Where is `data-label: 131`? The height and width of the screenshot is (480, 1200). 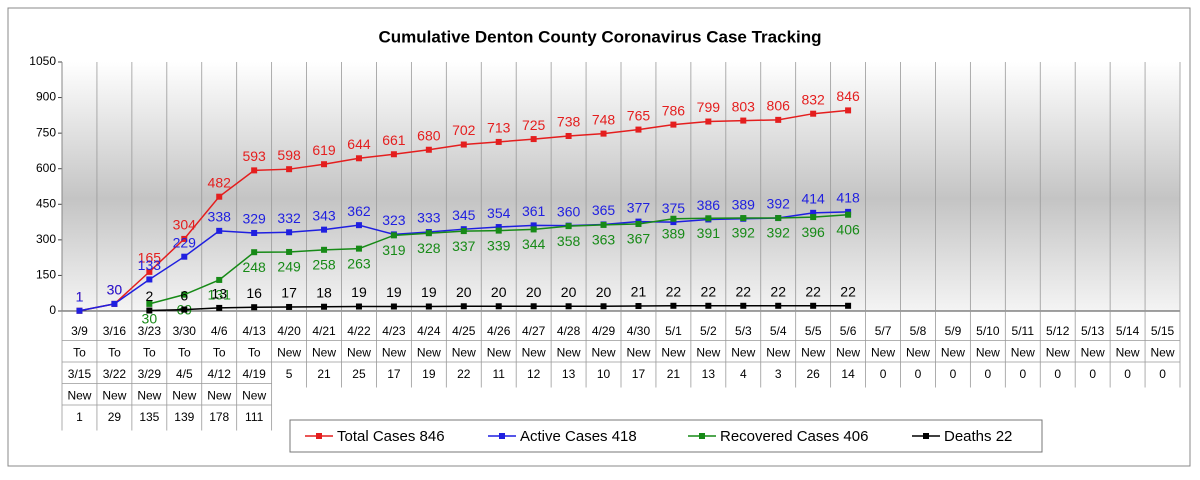
data-label: 131 is located at coordinates (220, 295).